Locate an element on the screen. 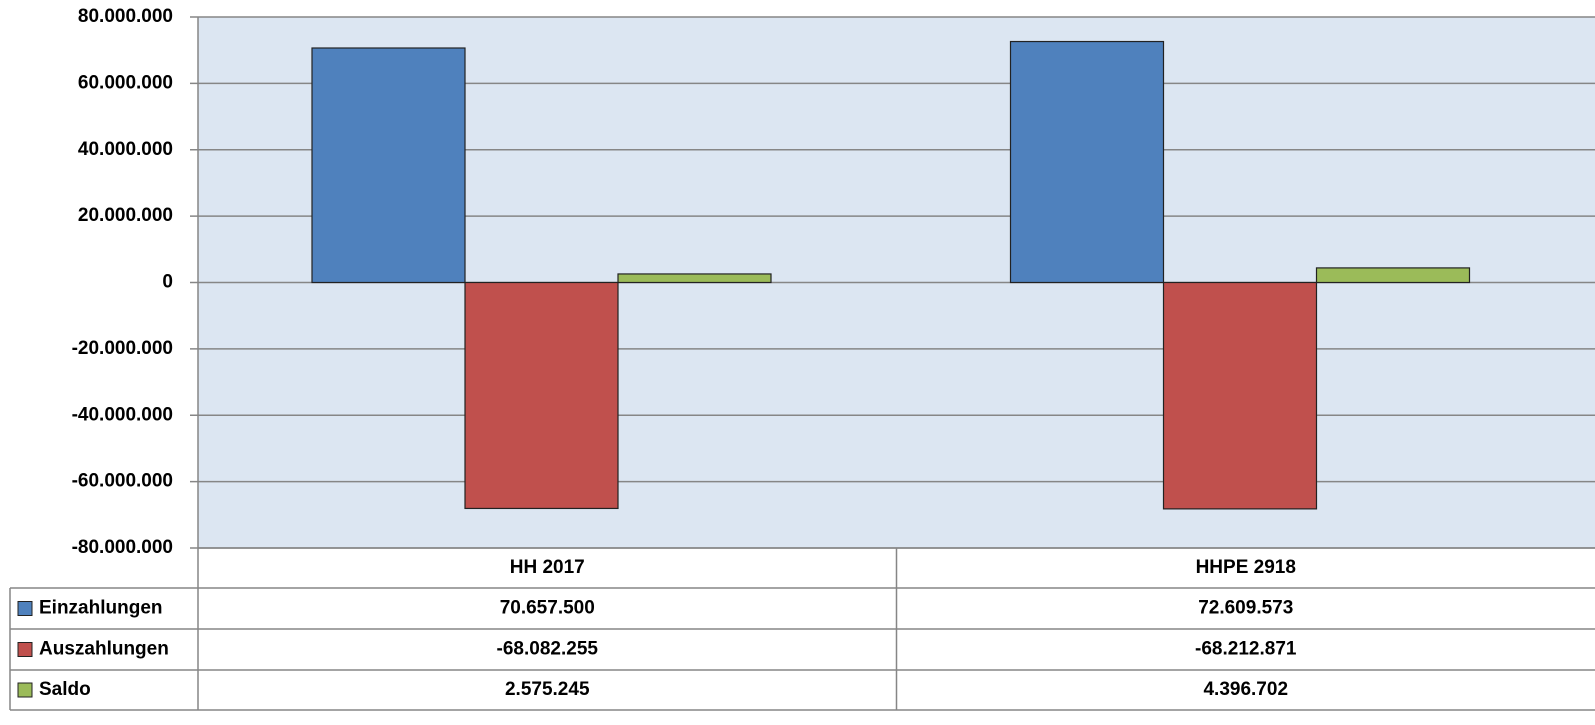 Image resolution: width=1595 pixels, height=725 pixels. table-value: 2.575.245 is located at coordinates (547, 689).